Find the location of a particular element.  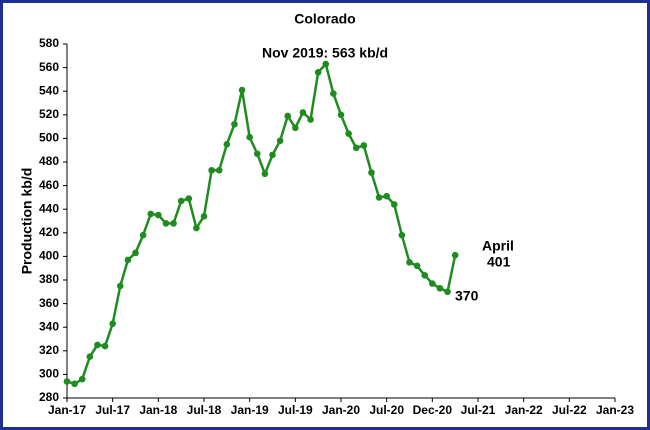

y-tick-label: 340 is located at coordinates (49, 326).